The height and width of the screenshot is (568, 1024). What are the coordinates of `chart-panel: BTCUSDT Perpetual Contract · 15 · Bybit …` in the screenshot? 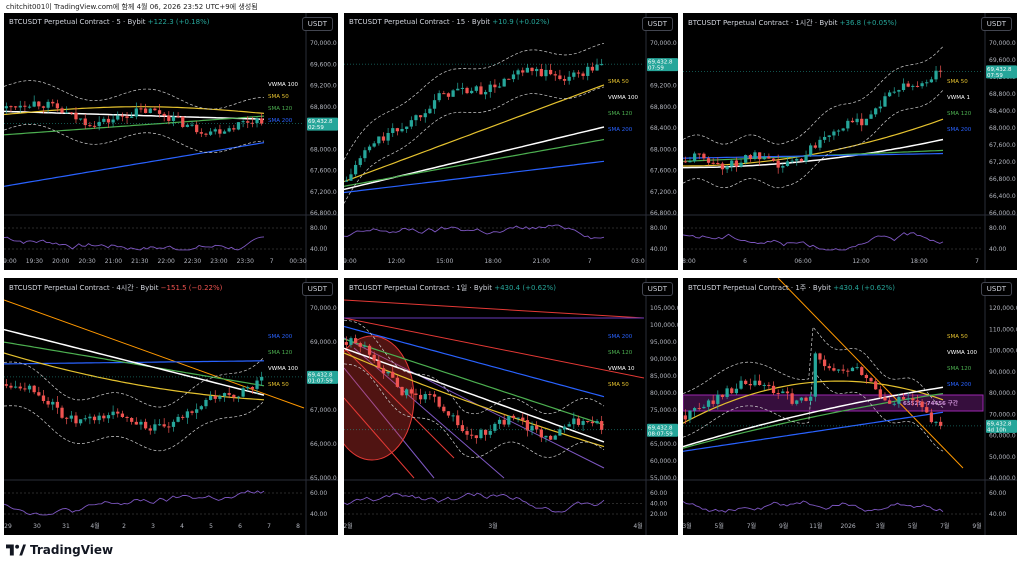 It's located at (511, 141).